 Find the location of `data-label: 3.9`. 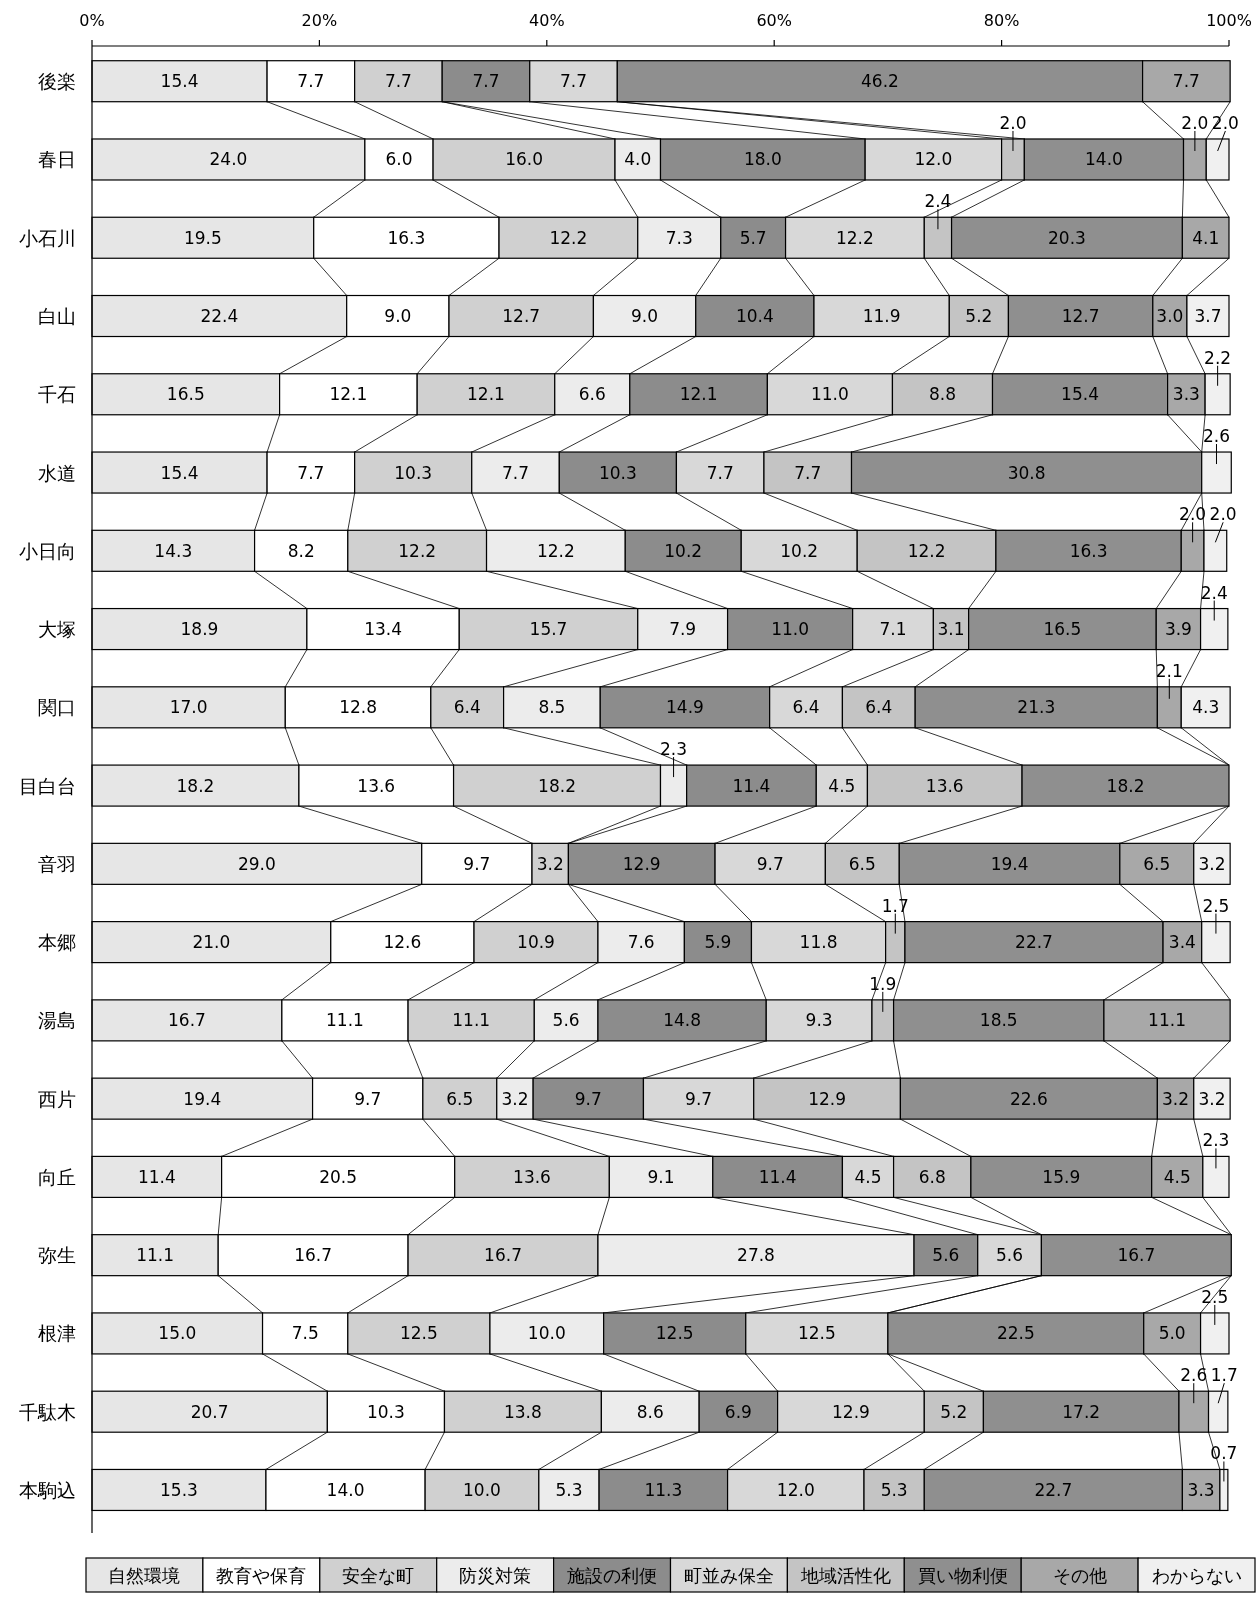

data-label: 3.9 is located at coordinates (1178, 629).